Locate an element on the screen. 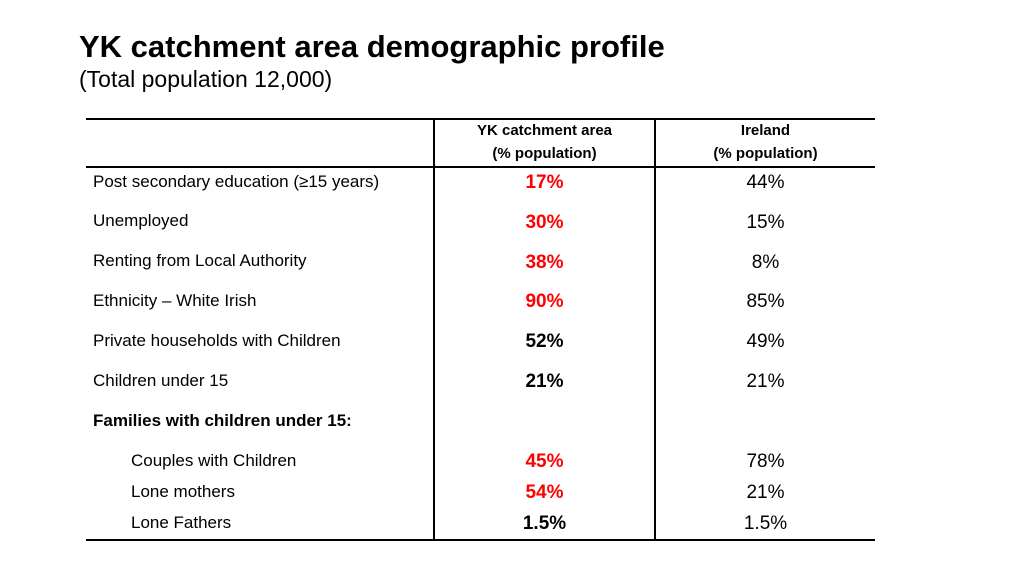  yk-value: 90% is located at coordinates (544, 301).